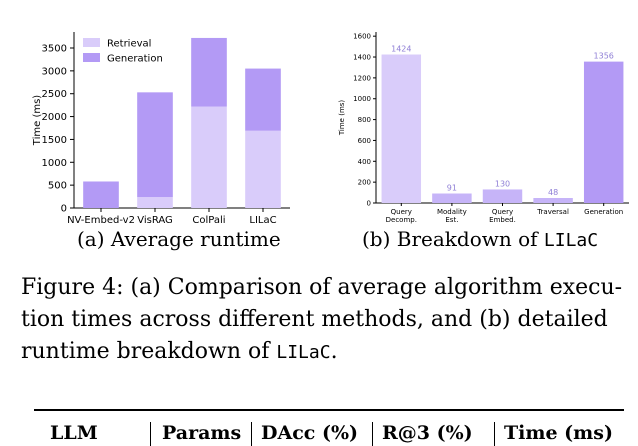 The width and height of the screenshot is (638, 446). I want to click on bar-traversal, so click(553, 200).